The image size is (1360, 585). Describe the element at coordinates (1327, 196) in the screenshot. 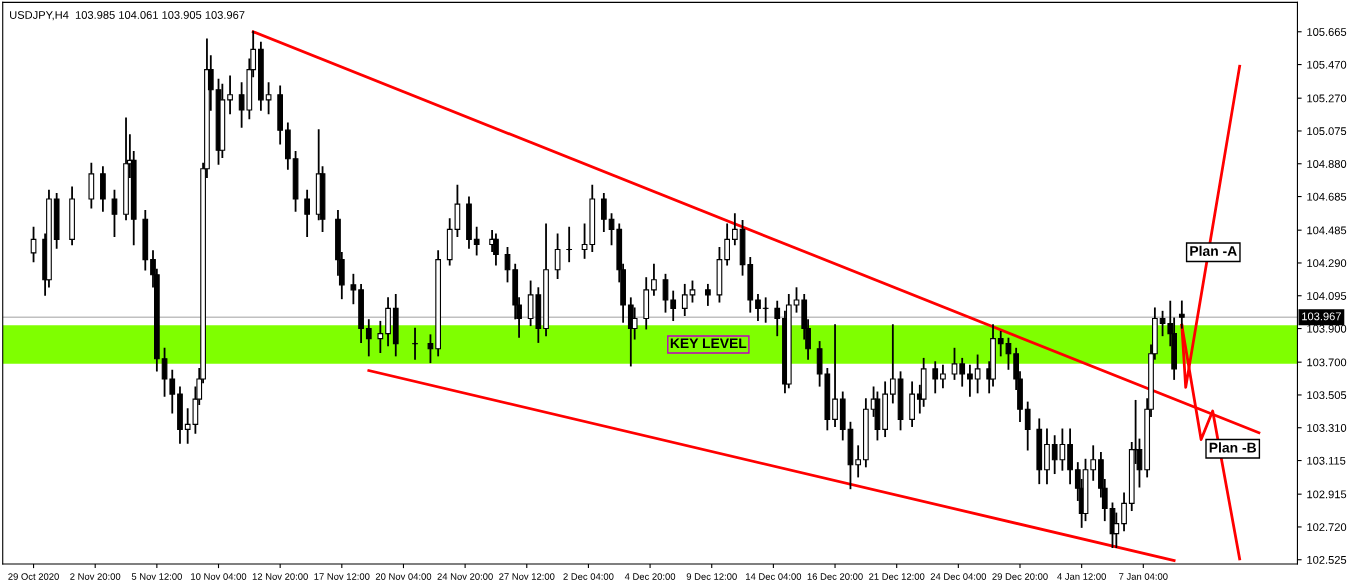

I see `y-tick-label: 104.685` at that location.